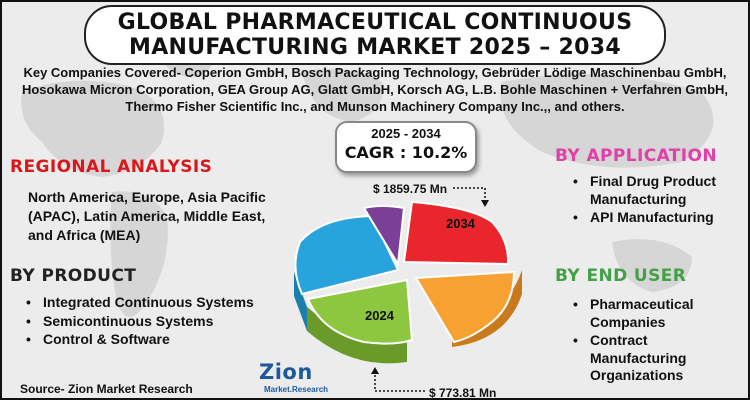 This screenshot has width=750, height=400. I want to click on callout-arrow-2034, so click(469, 194).